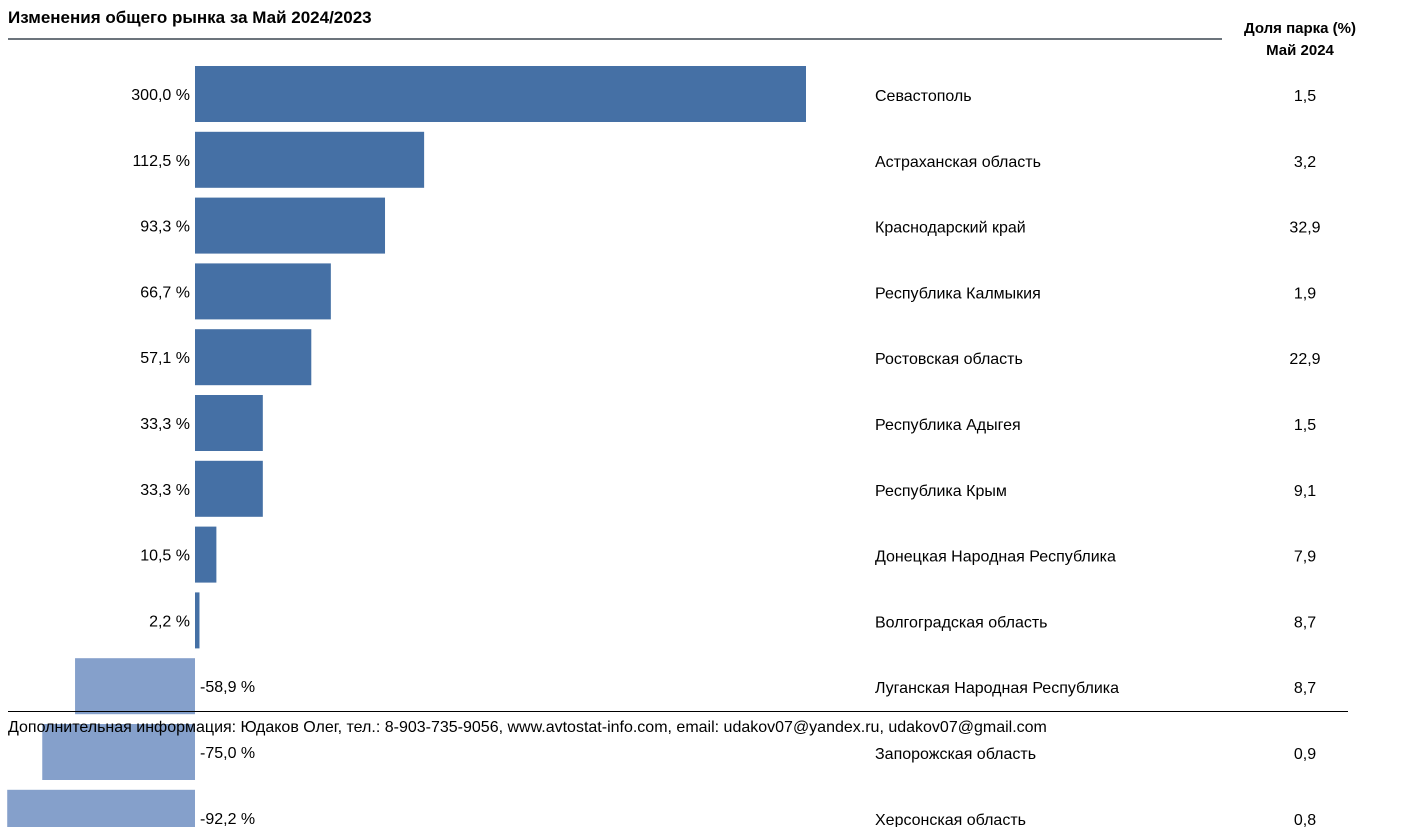 This screenshot has width=1401, height=827. I want to click on bar-value-label: 66,7 %, so click(165, 292).